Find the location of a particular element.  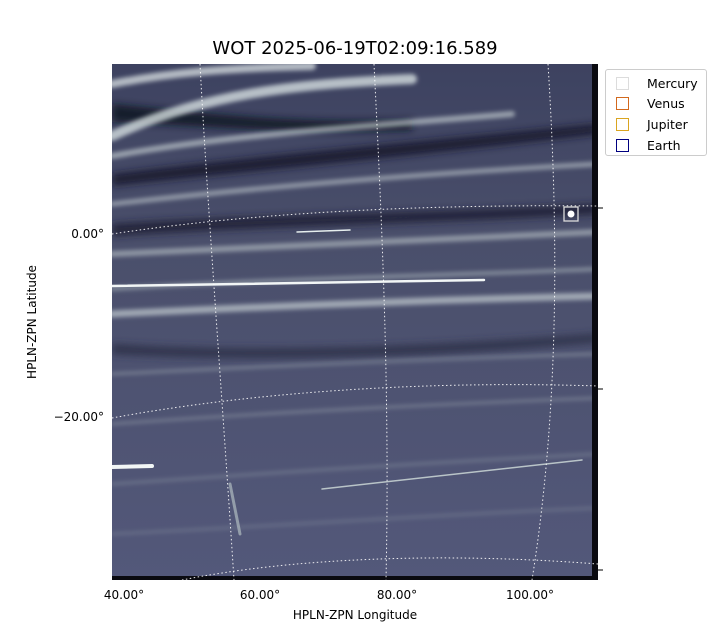

legend-item-venus: Venus is located at coordinates (650, 103).